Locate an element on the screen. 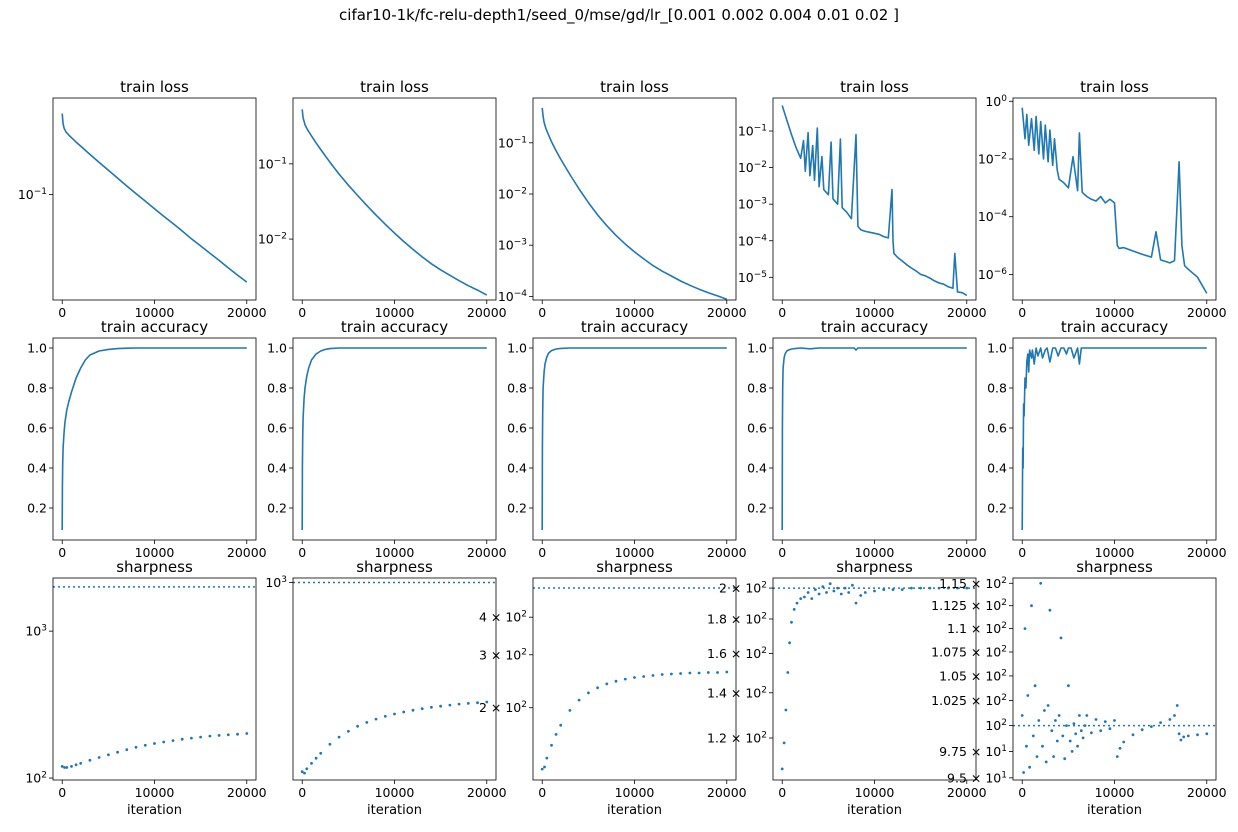 This screenshot has width=1238, height=832. y-tick-label: 1.4 × 102 is located at coordinates (737, 692).